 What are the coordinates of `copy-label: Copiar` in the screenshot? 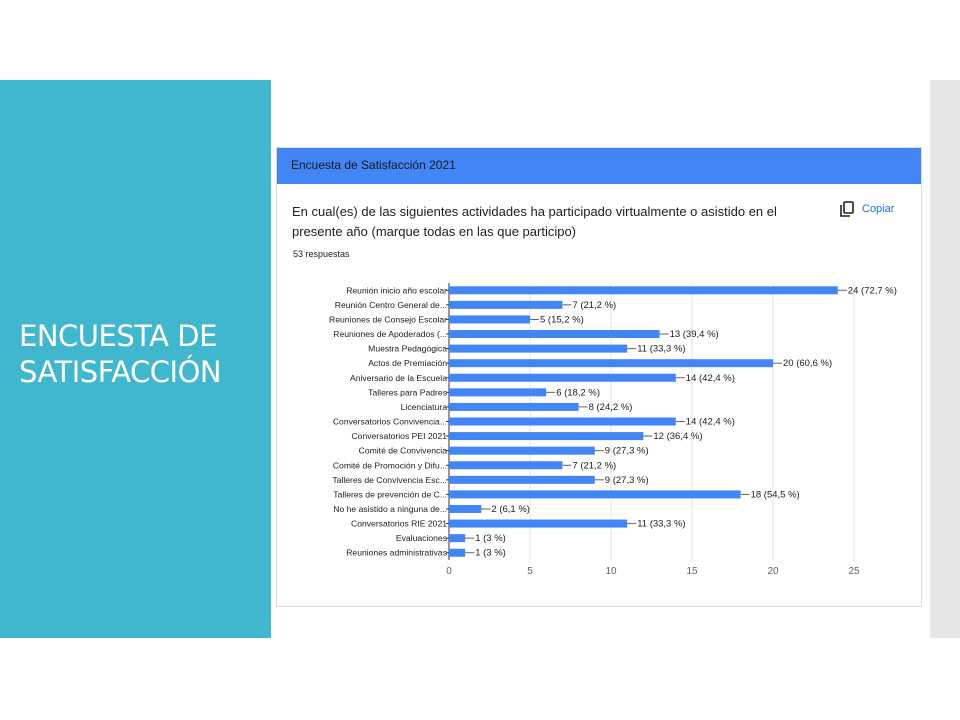 It's located at (878, 209).